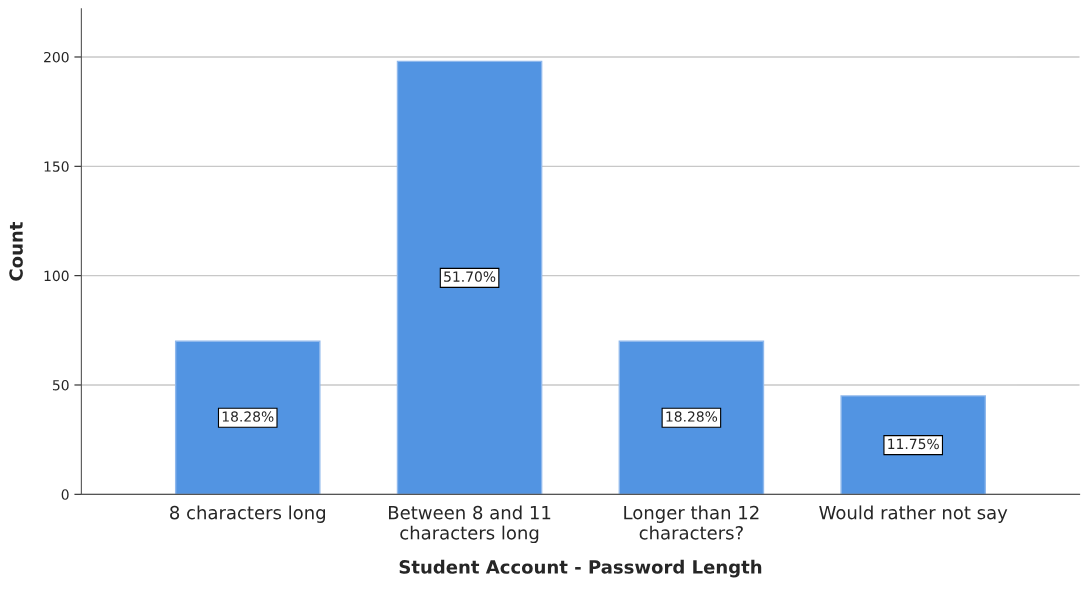  What do you see at coordinates (580, 568) in the screenshot?
I see `x-axis-title: Student Account - Password Length` at bounding box center [580, 568].